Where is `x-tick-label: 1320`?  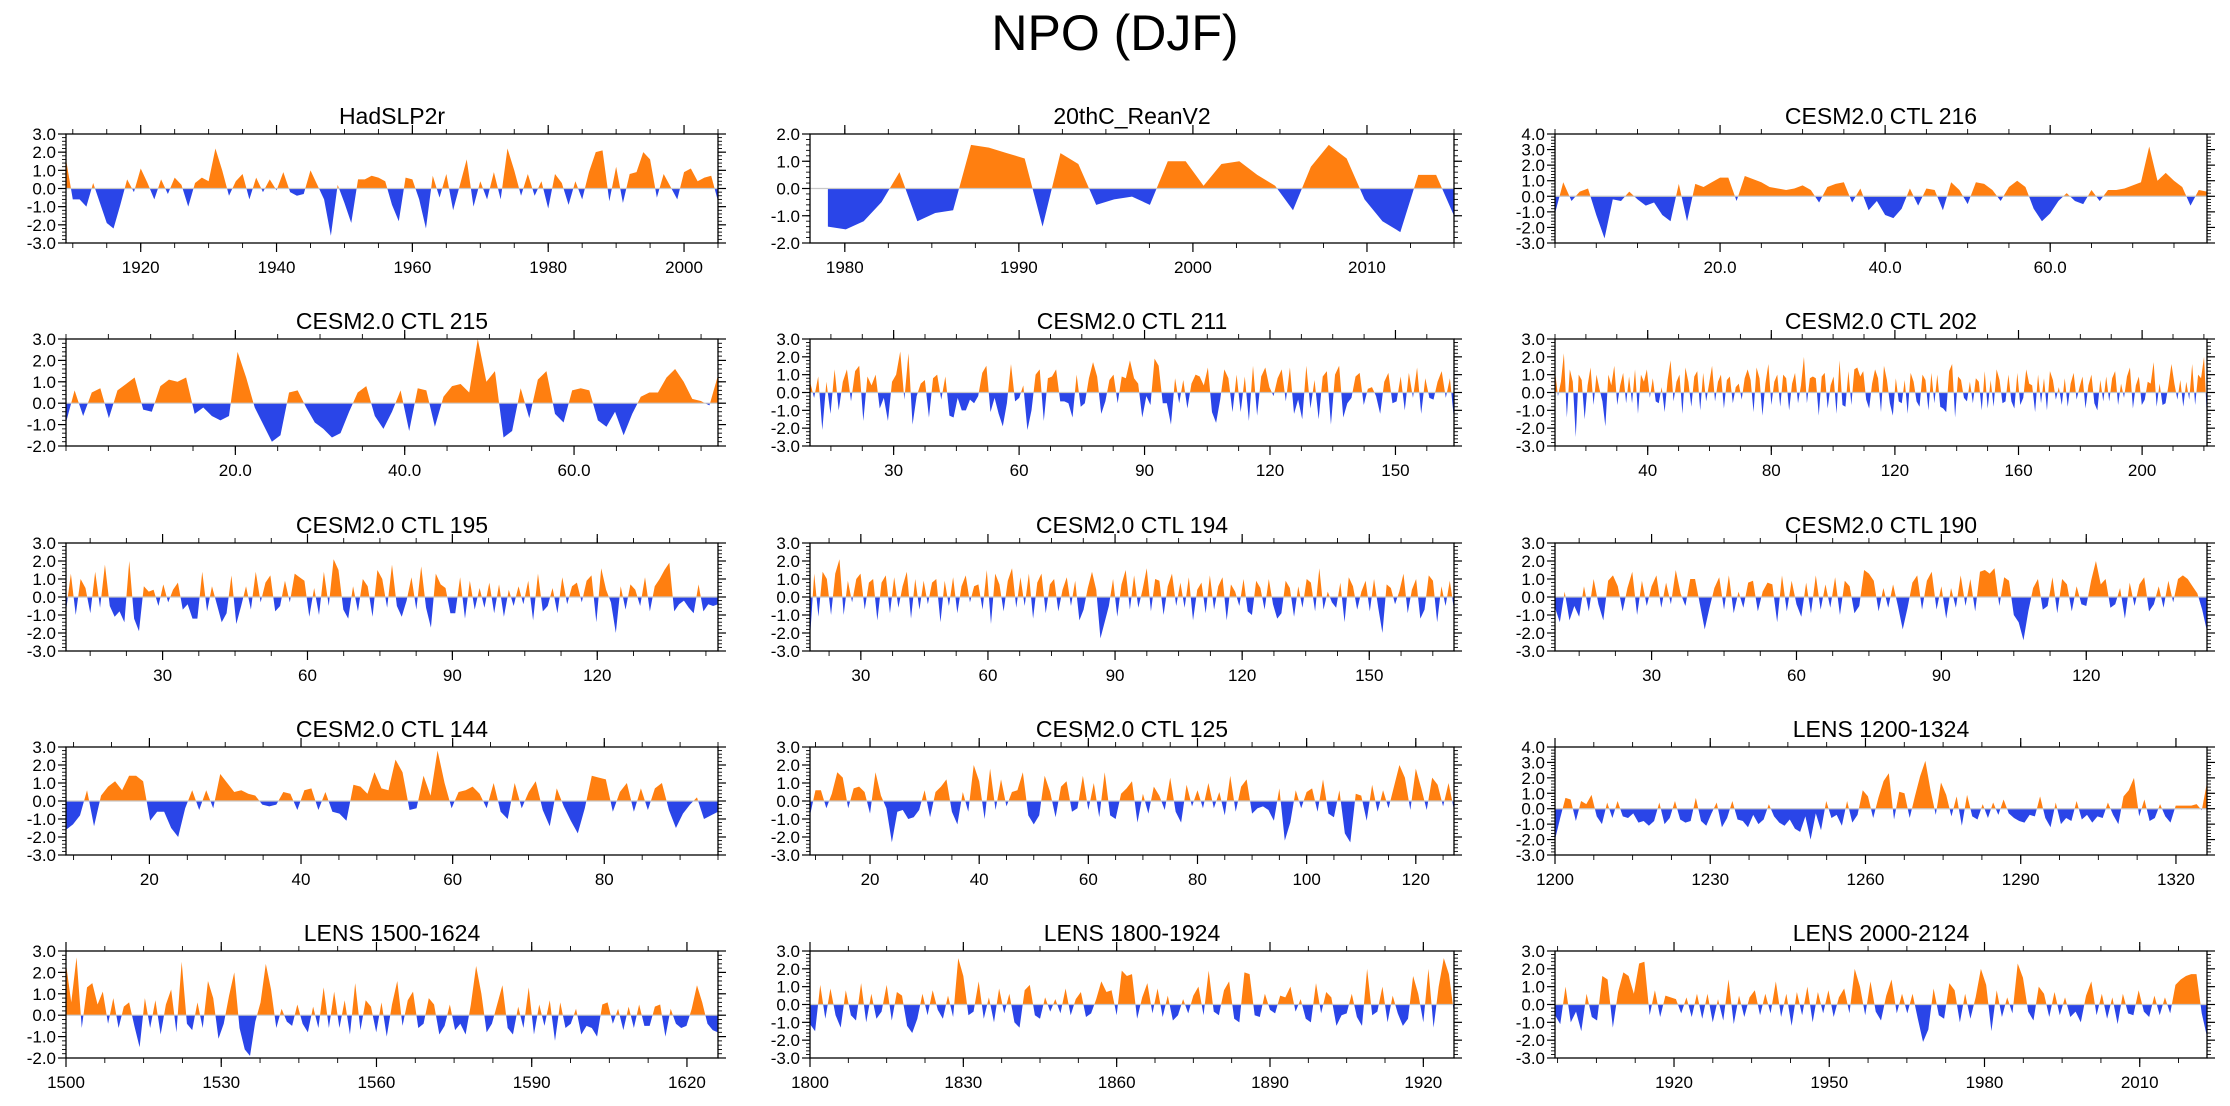 x-tick-label: 1320 is located at coordinates (2176, 879).